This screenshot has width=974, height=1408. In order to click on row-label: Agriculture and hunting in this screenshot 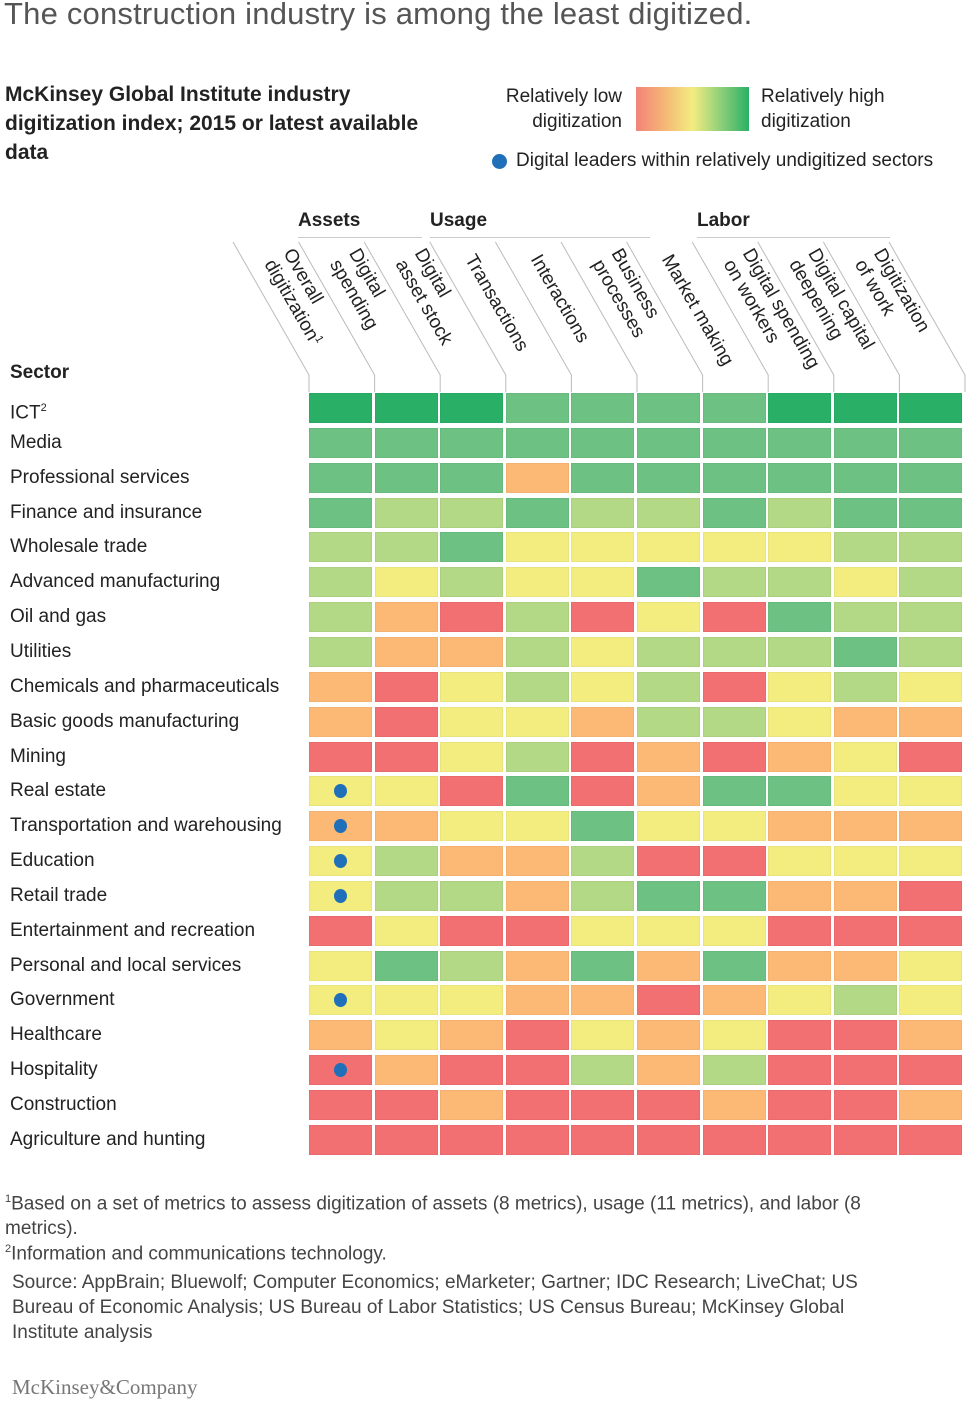, I will do `click(108, 1139)`.